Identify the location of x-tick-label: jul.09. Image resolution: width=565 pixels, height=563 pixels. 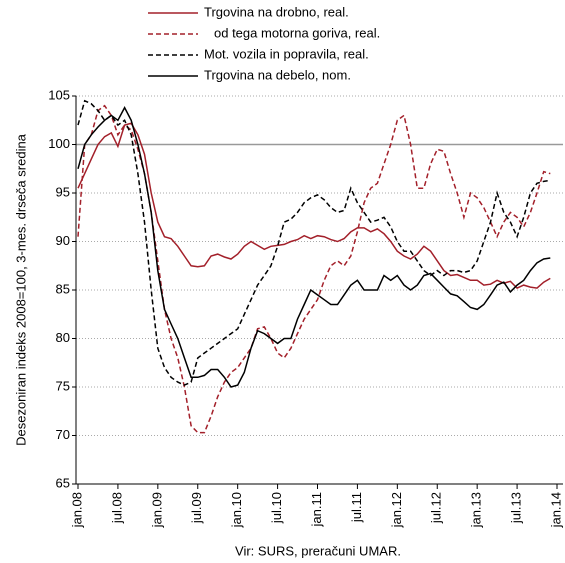
(196, 508).